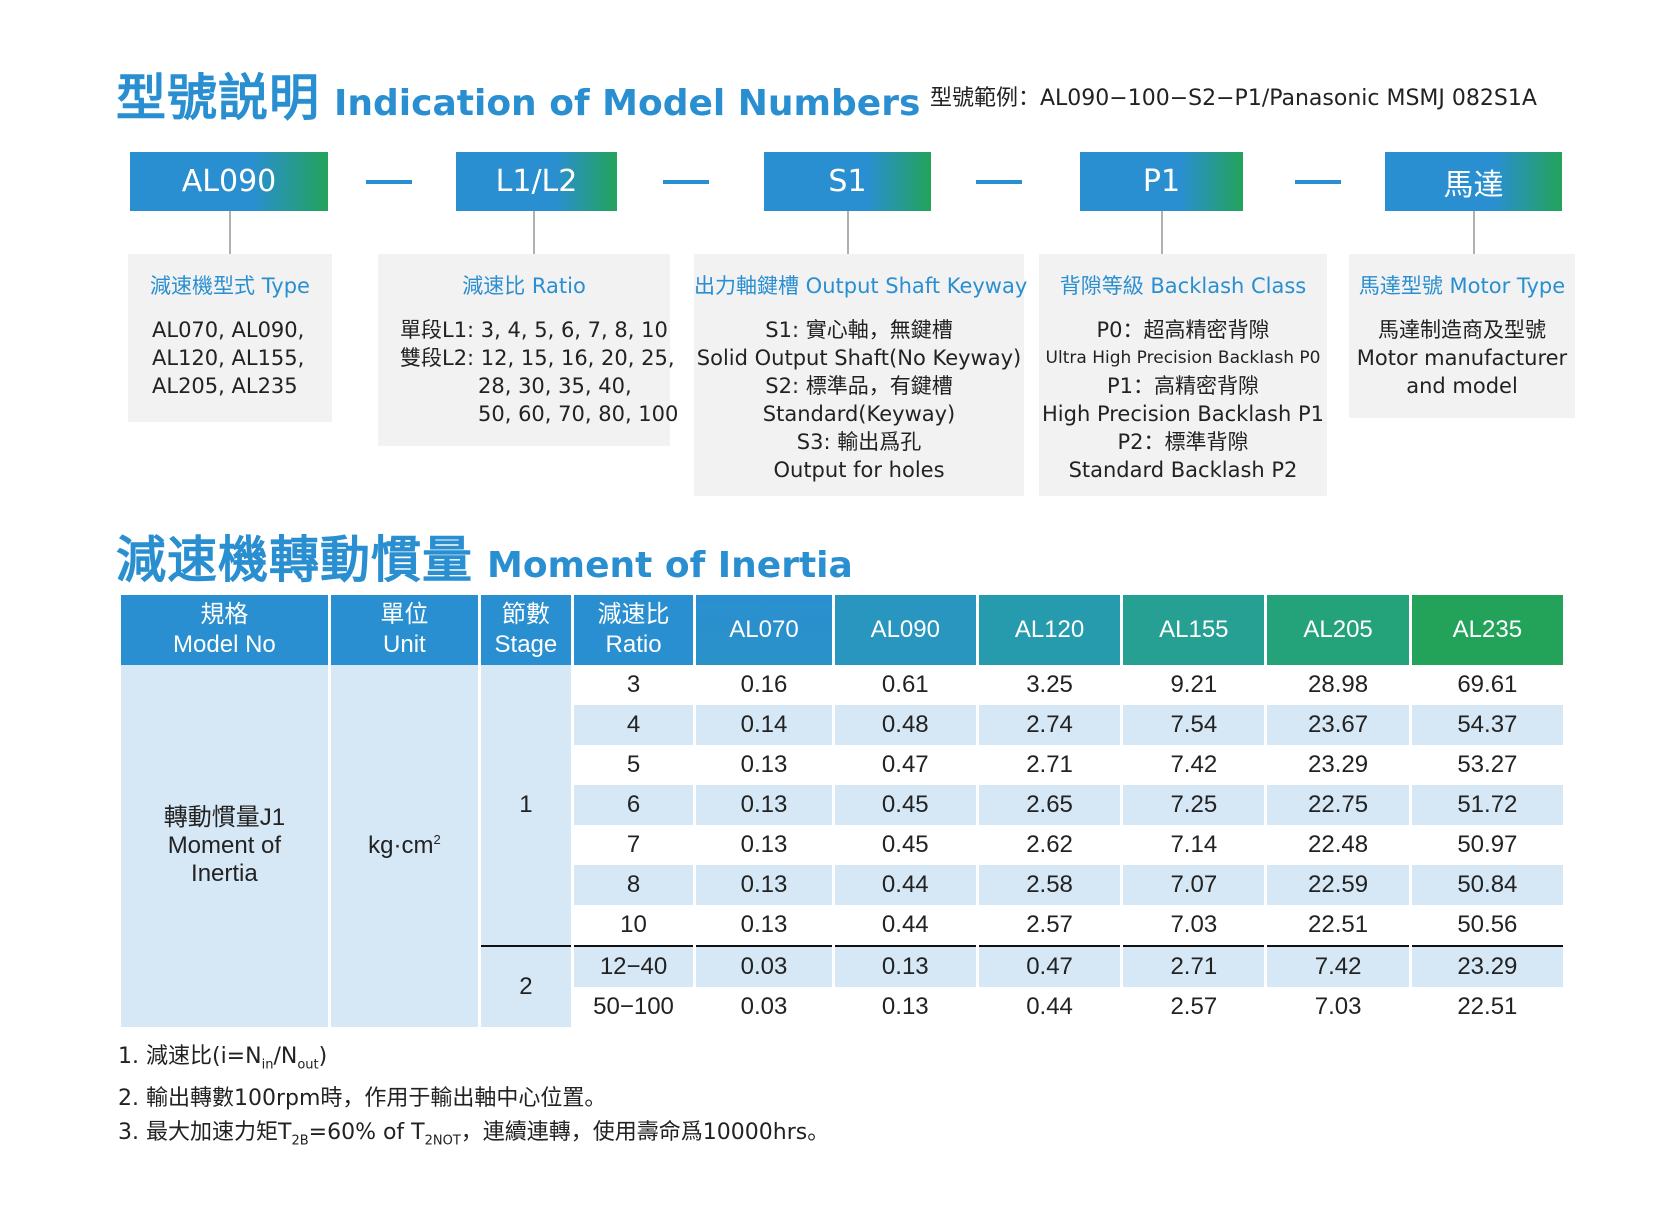 Image resolution: width=1677 pixels, height=1205 pixels. Describe the element at coordinates (578, 414) in the screenshot. I see `panel-line: 50, 60, 70, 80, 100` at that location.